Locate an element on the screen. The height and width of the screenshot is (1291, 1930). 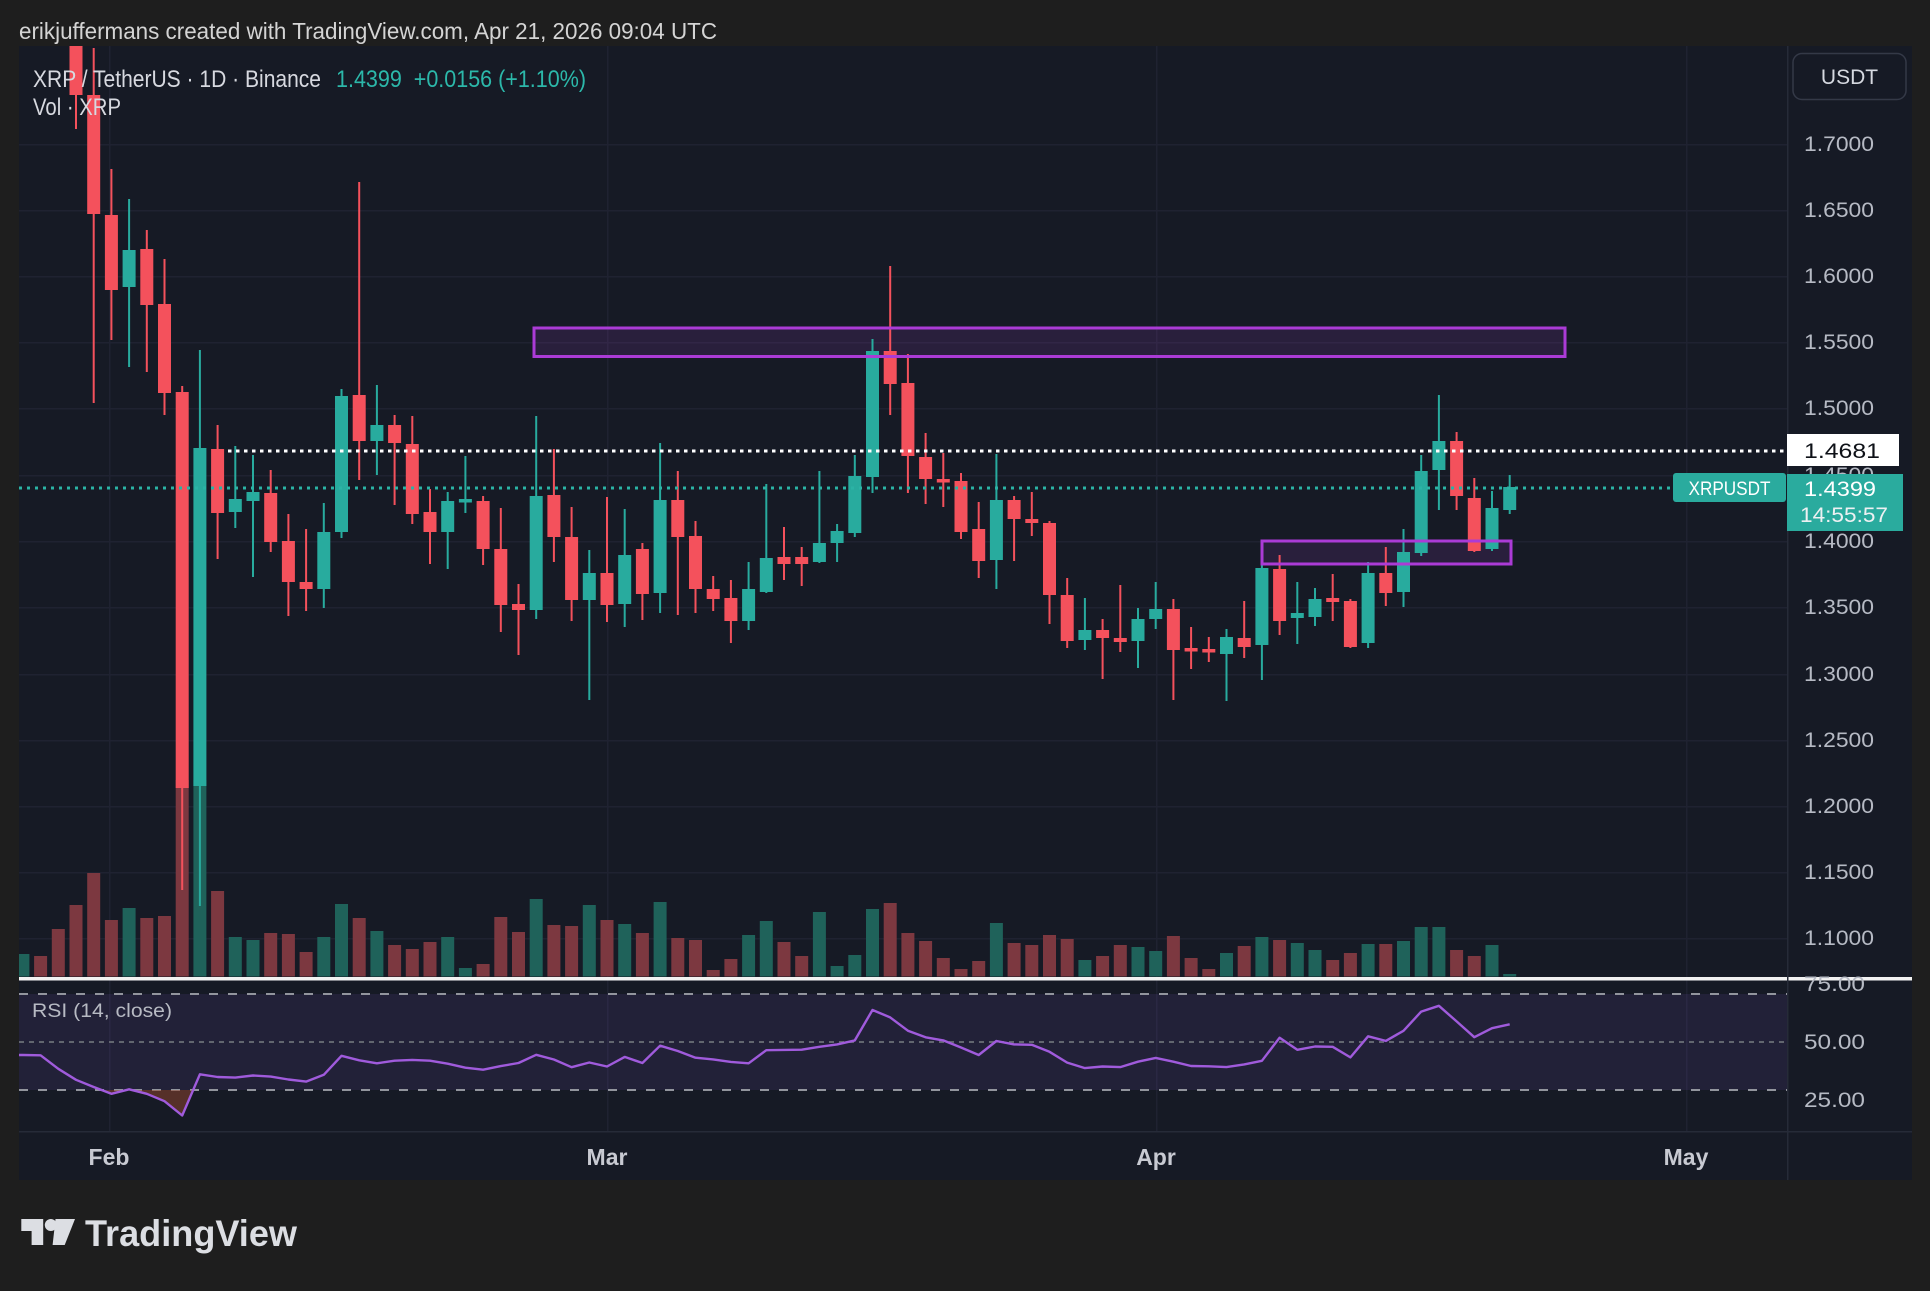
svg-text: 25.00 is located at coordinates (1834, 1100).